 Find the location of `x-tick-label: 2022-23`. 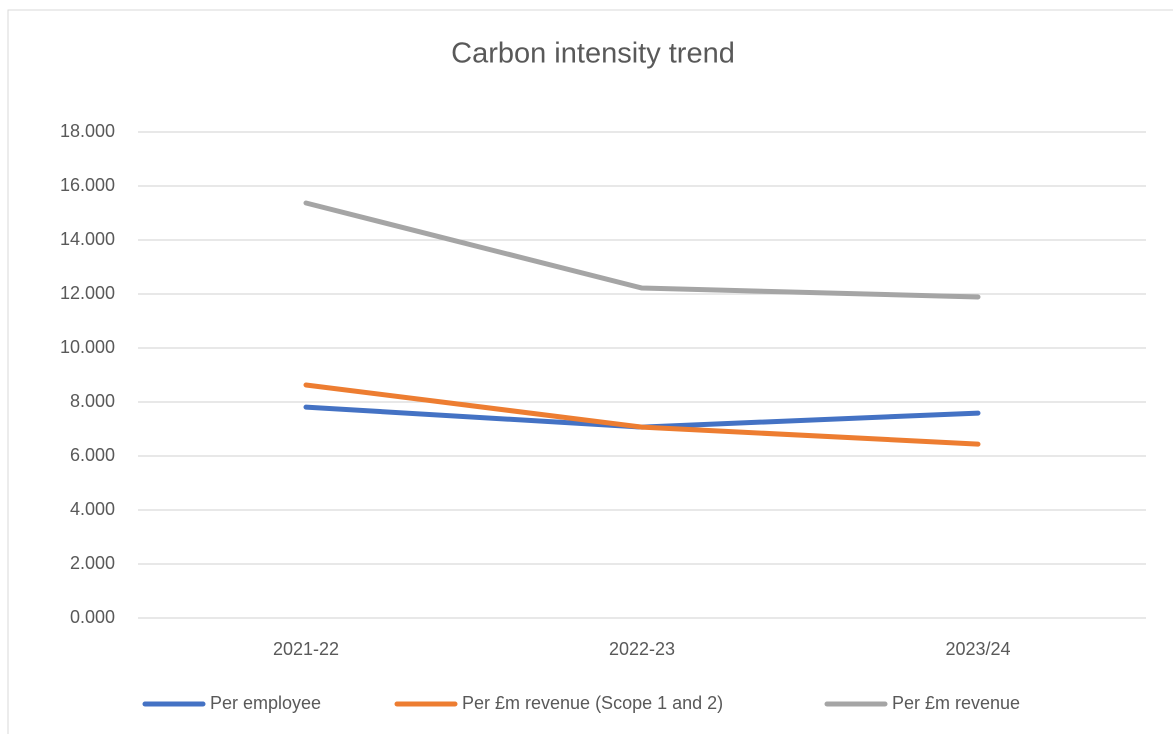

x-tick-label: 2022-23 is located at coordinates (642, 649).